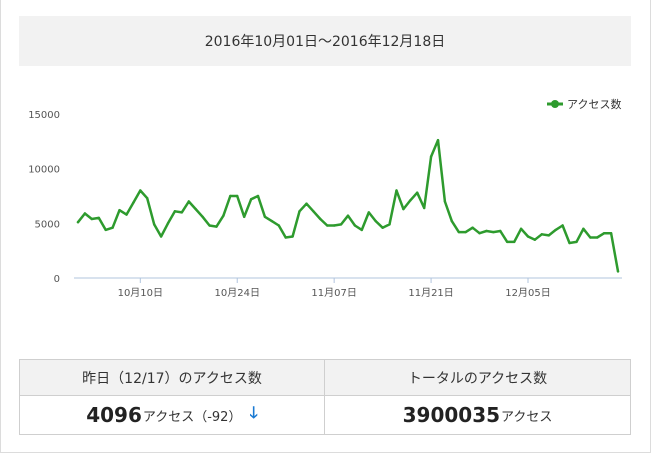 The width and height of the screenshot is (651, 454). I want to click on date-range-label: 2016年10月01日〜2016年12月18日, so click(325, 42).